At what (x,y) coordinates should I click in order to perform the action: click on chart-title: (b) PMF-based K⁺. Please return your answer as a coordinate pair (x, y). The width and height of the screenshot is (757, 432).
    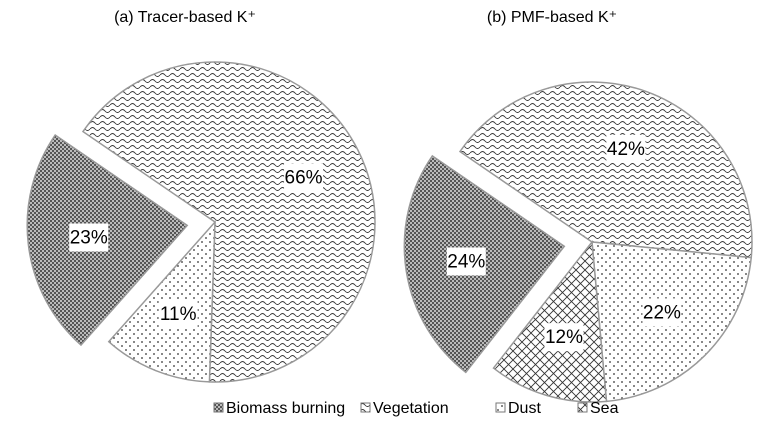
    Looking at the image, I should click on (552, 17).